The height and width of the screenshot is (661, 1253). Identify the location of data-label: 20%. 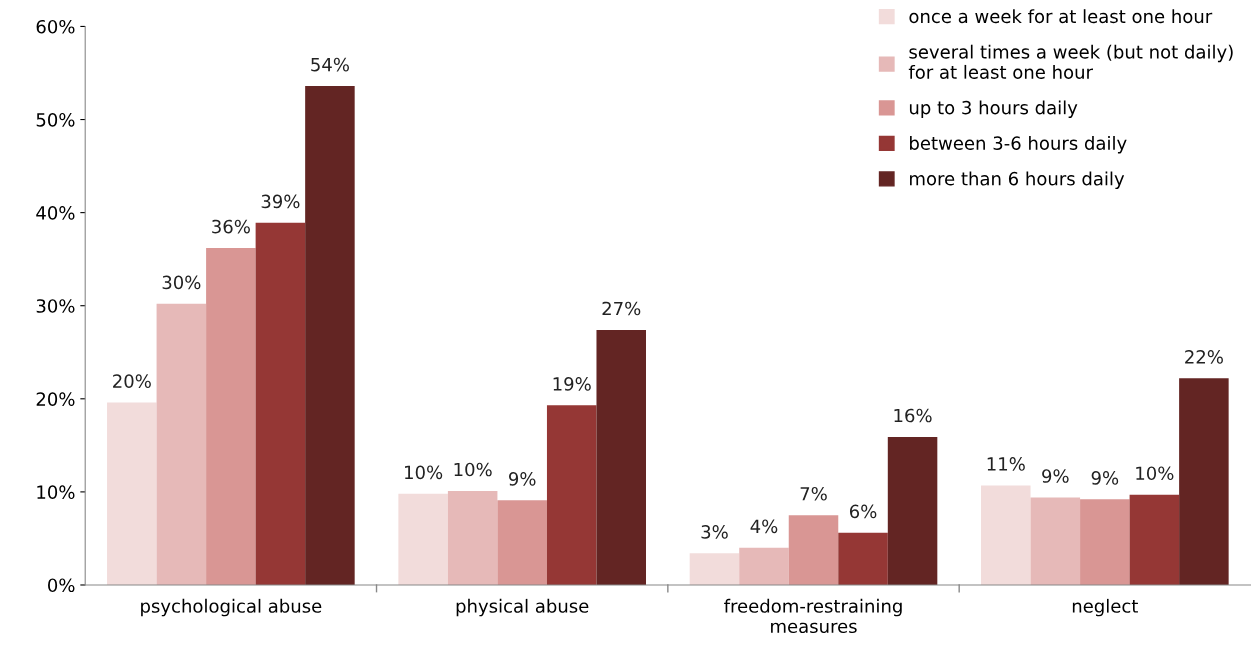
(132, 381).